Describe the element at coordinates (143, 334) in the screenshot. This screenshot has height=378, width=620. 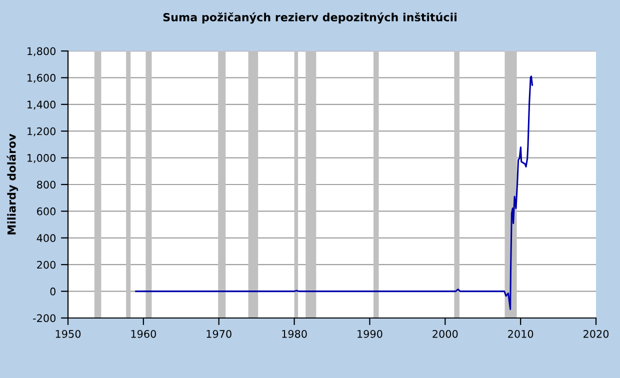
I see `x-tick-label: 1960` at that location.